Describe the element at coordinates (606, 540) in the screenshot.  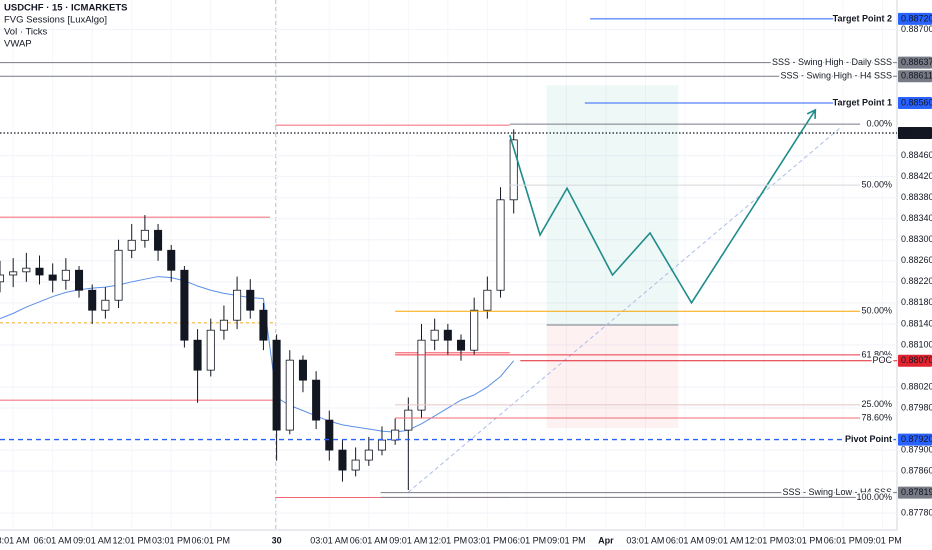
I see `x-tick-label: Apr` at that location.